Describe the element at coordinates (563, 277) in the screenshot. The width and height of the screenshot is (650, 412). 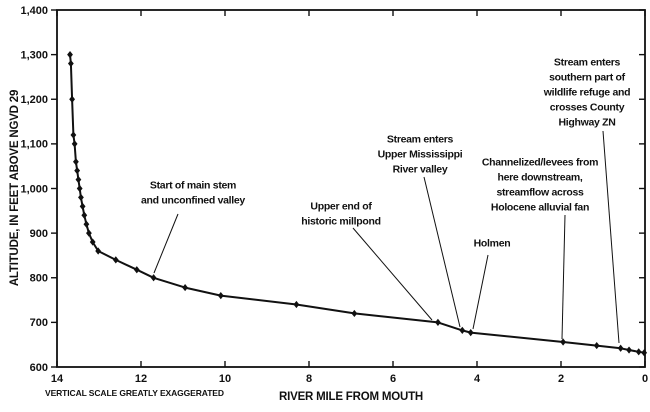
I see `annotation-leader-channelized-levees` at that location.